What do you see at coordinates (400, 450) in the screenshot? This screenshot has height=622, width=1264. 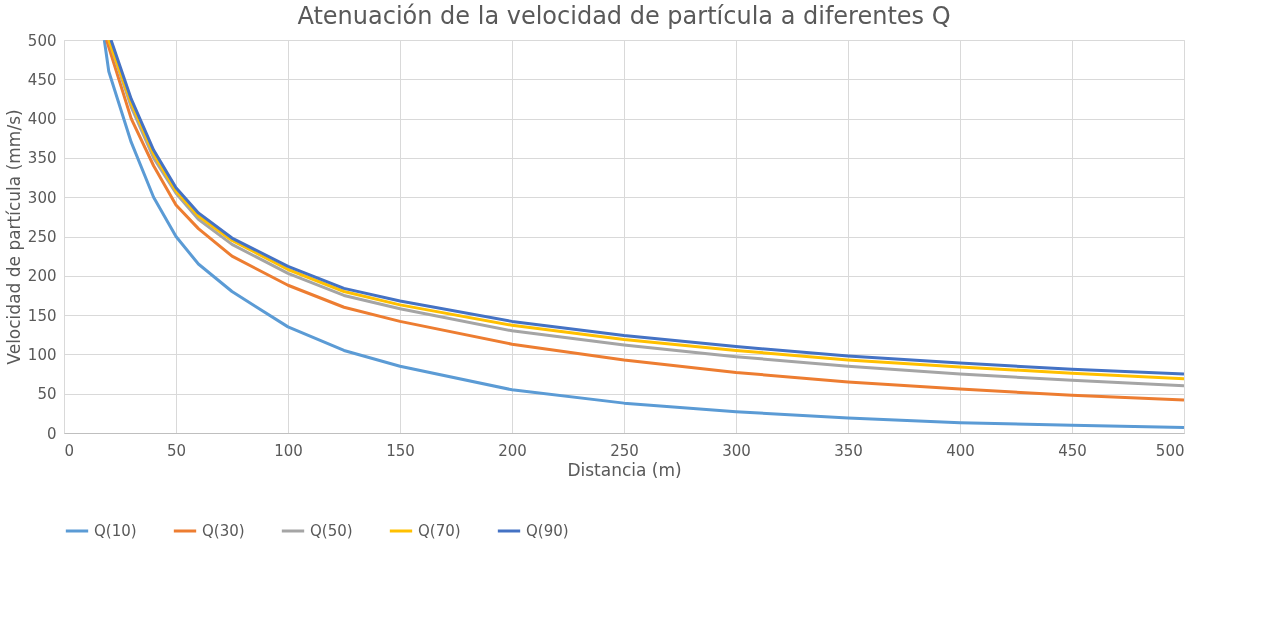 I see `x-tick-label: 150` at bounding box center [400, 450].